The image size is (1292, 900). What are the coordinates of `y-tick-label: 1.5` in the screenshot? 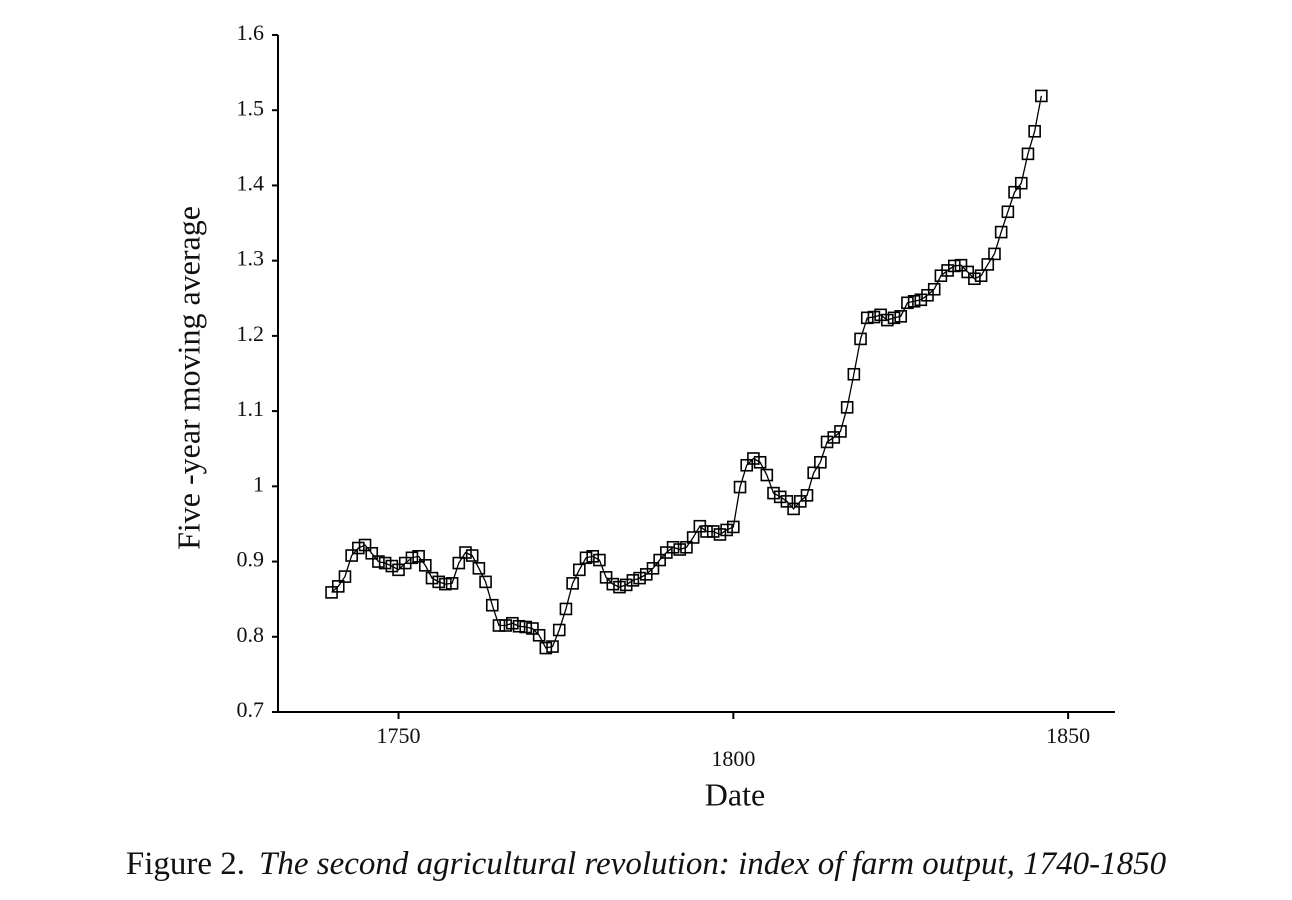 It's located at (251, 107).